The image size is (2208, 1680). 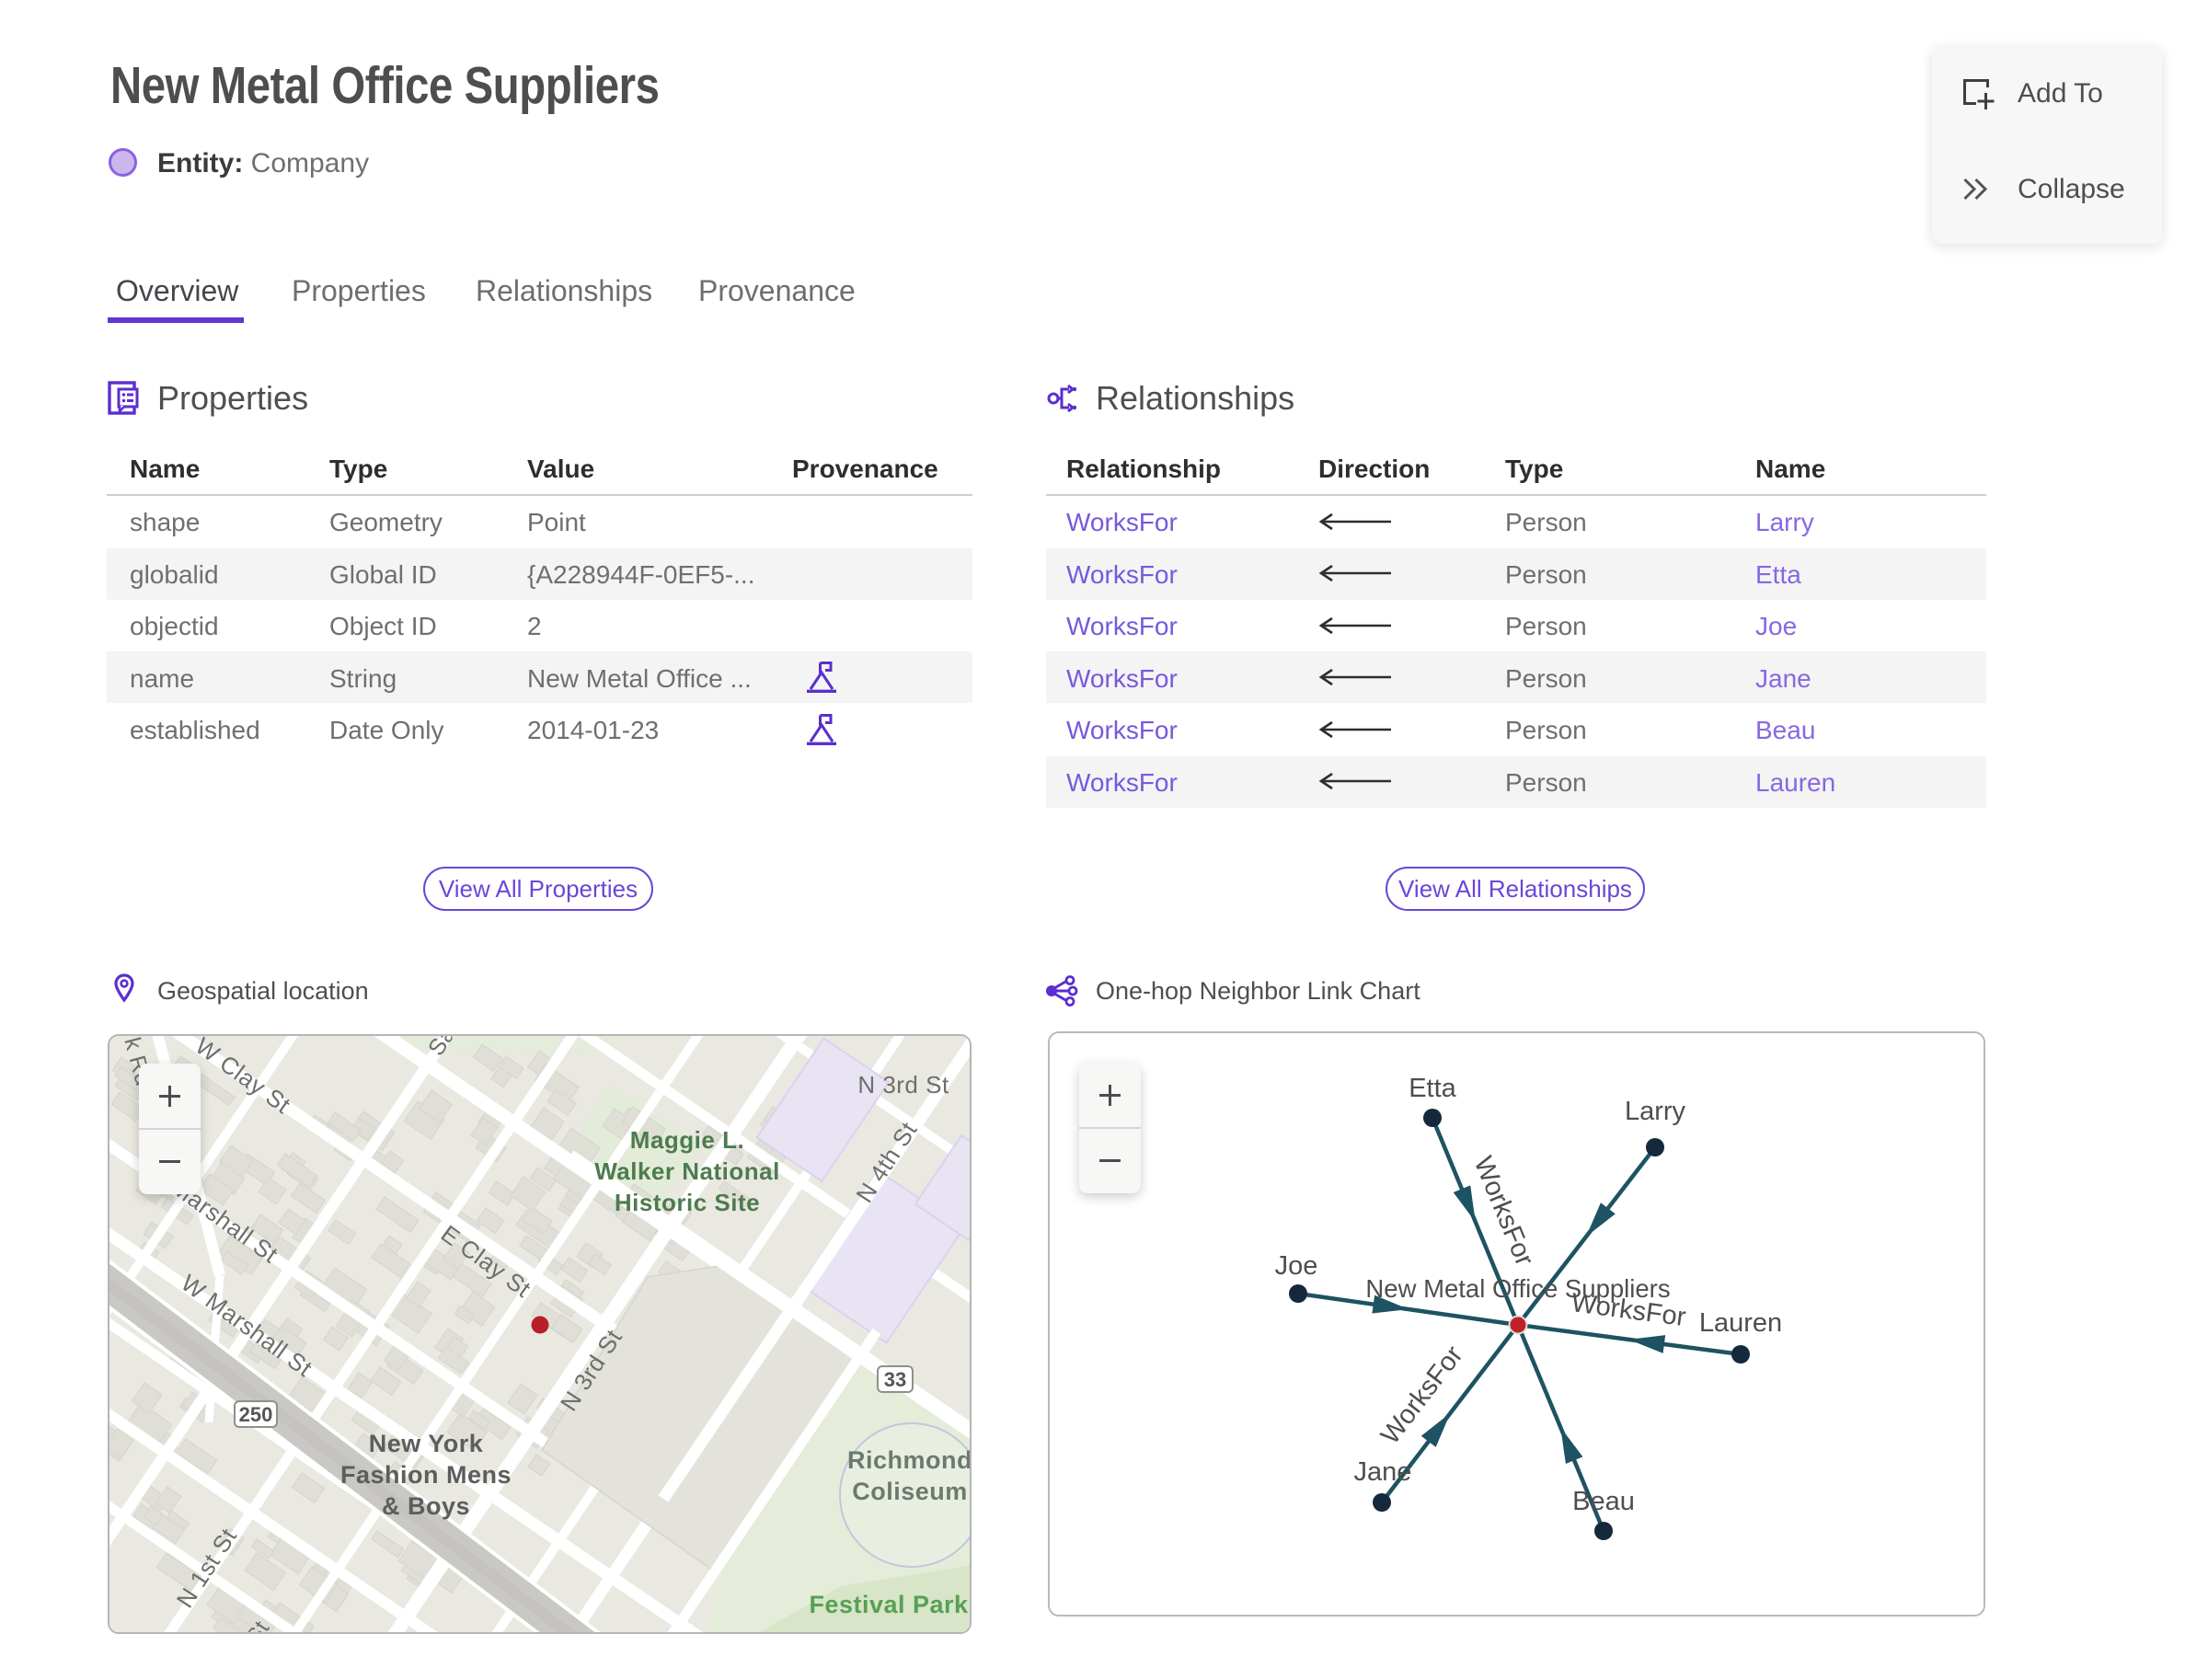 What do you see at coordinates (1517, 1288) in the screenshot?
I see `svg-text: New Metal Office Suppliers` at bounding box center [1517, 1288].